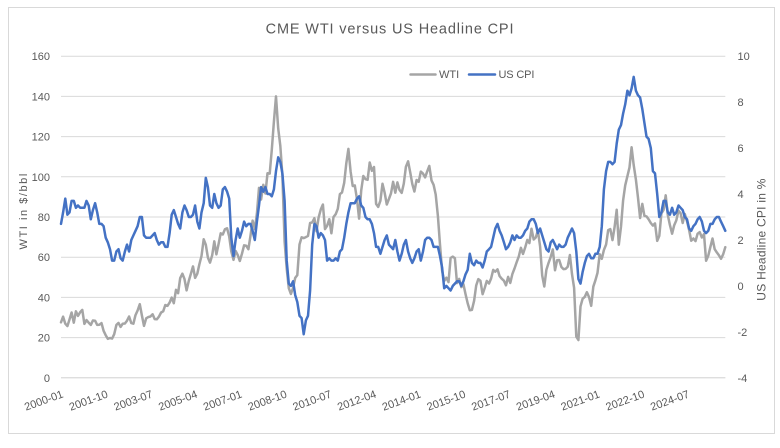 The image size is (780, 448). I want to click on svg-text: 40, so click(44, 298).